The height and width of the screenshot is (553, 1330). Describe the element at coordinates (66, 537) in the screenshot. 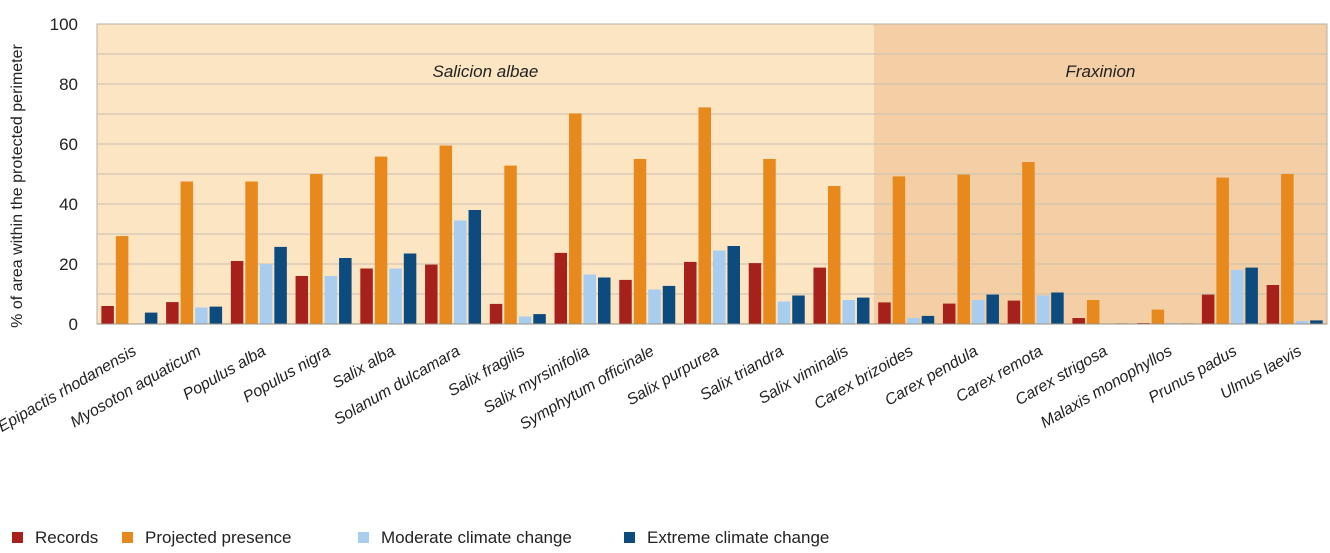

I see `legend-label: Records` at that location.